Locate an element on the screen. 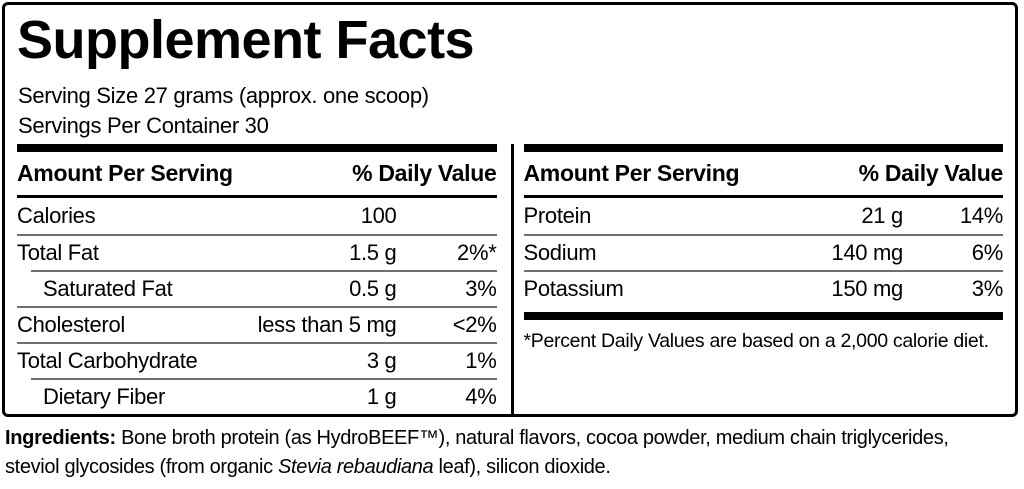 The width and height of the screenshot is (1024, 489). nutrient-dv: 2%* is located at coordinates (477, 252).